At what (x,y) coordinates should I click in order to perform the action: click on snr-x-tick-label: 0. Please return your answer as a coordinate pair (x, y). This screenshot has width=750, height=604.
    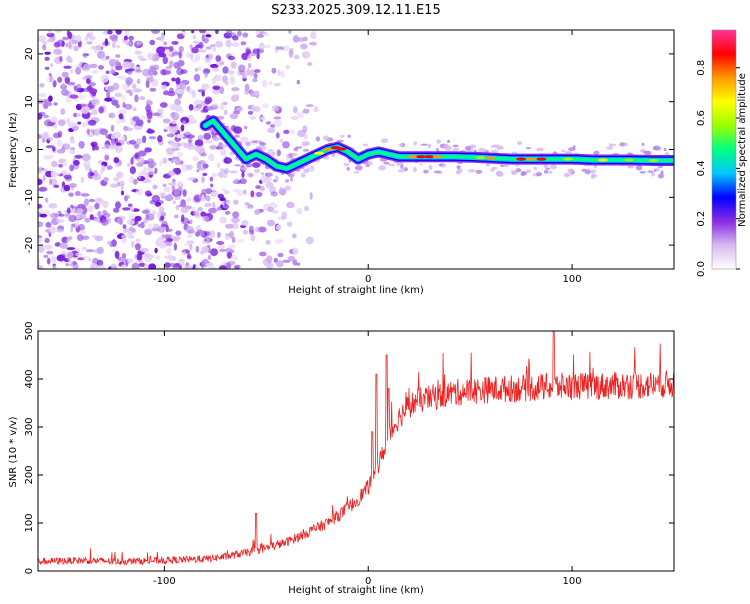
    Looking at the image, I should click on (368, 581).